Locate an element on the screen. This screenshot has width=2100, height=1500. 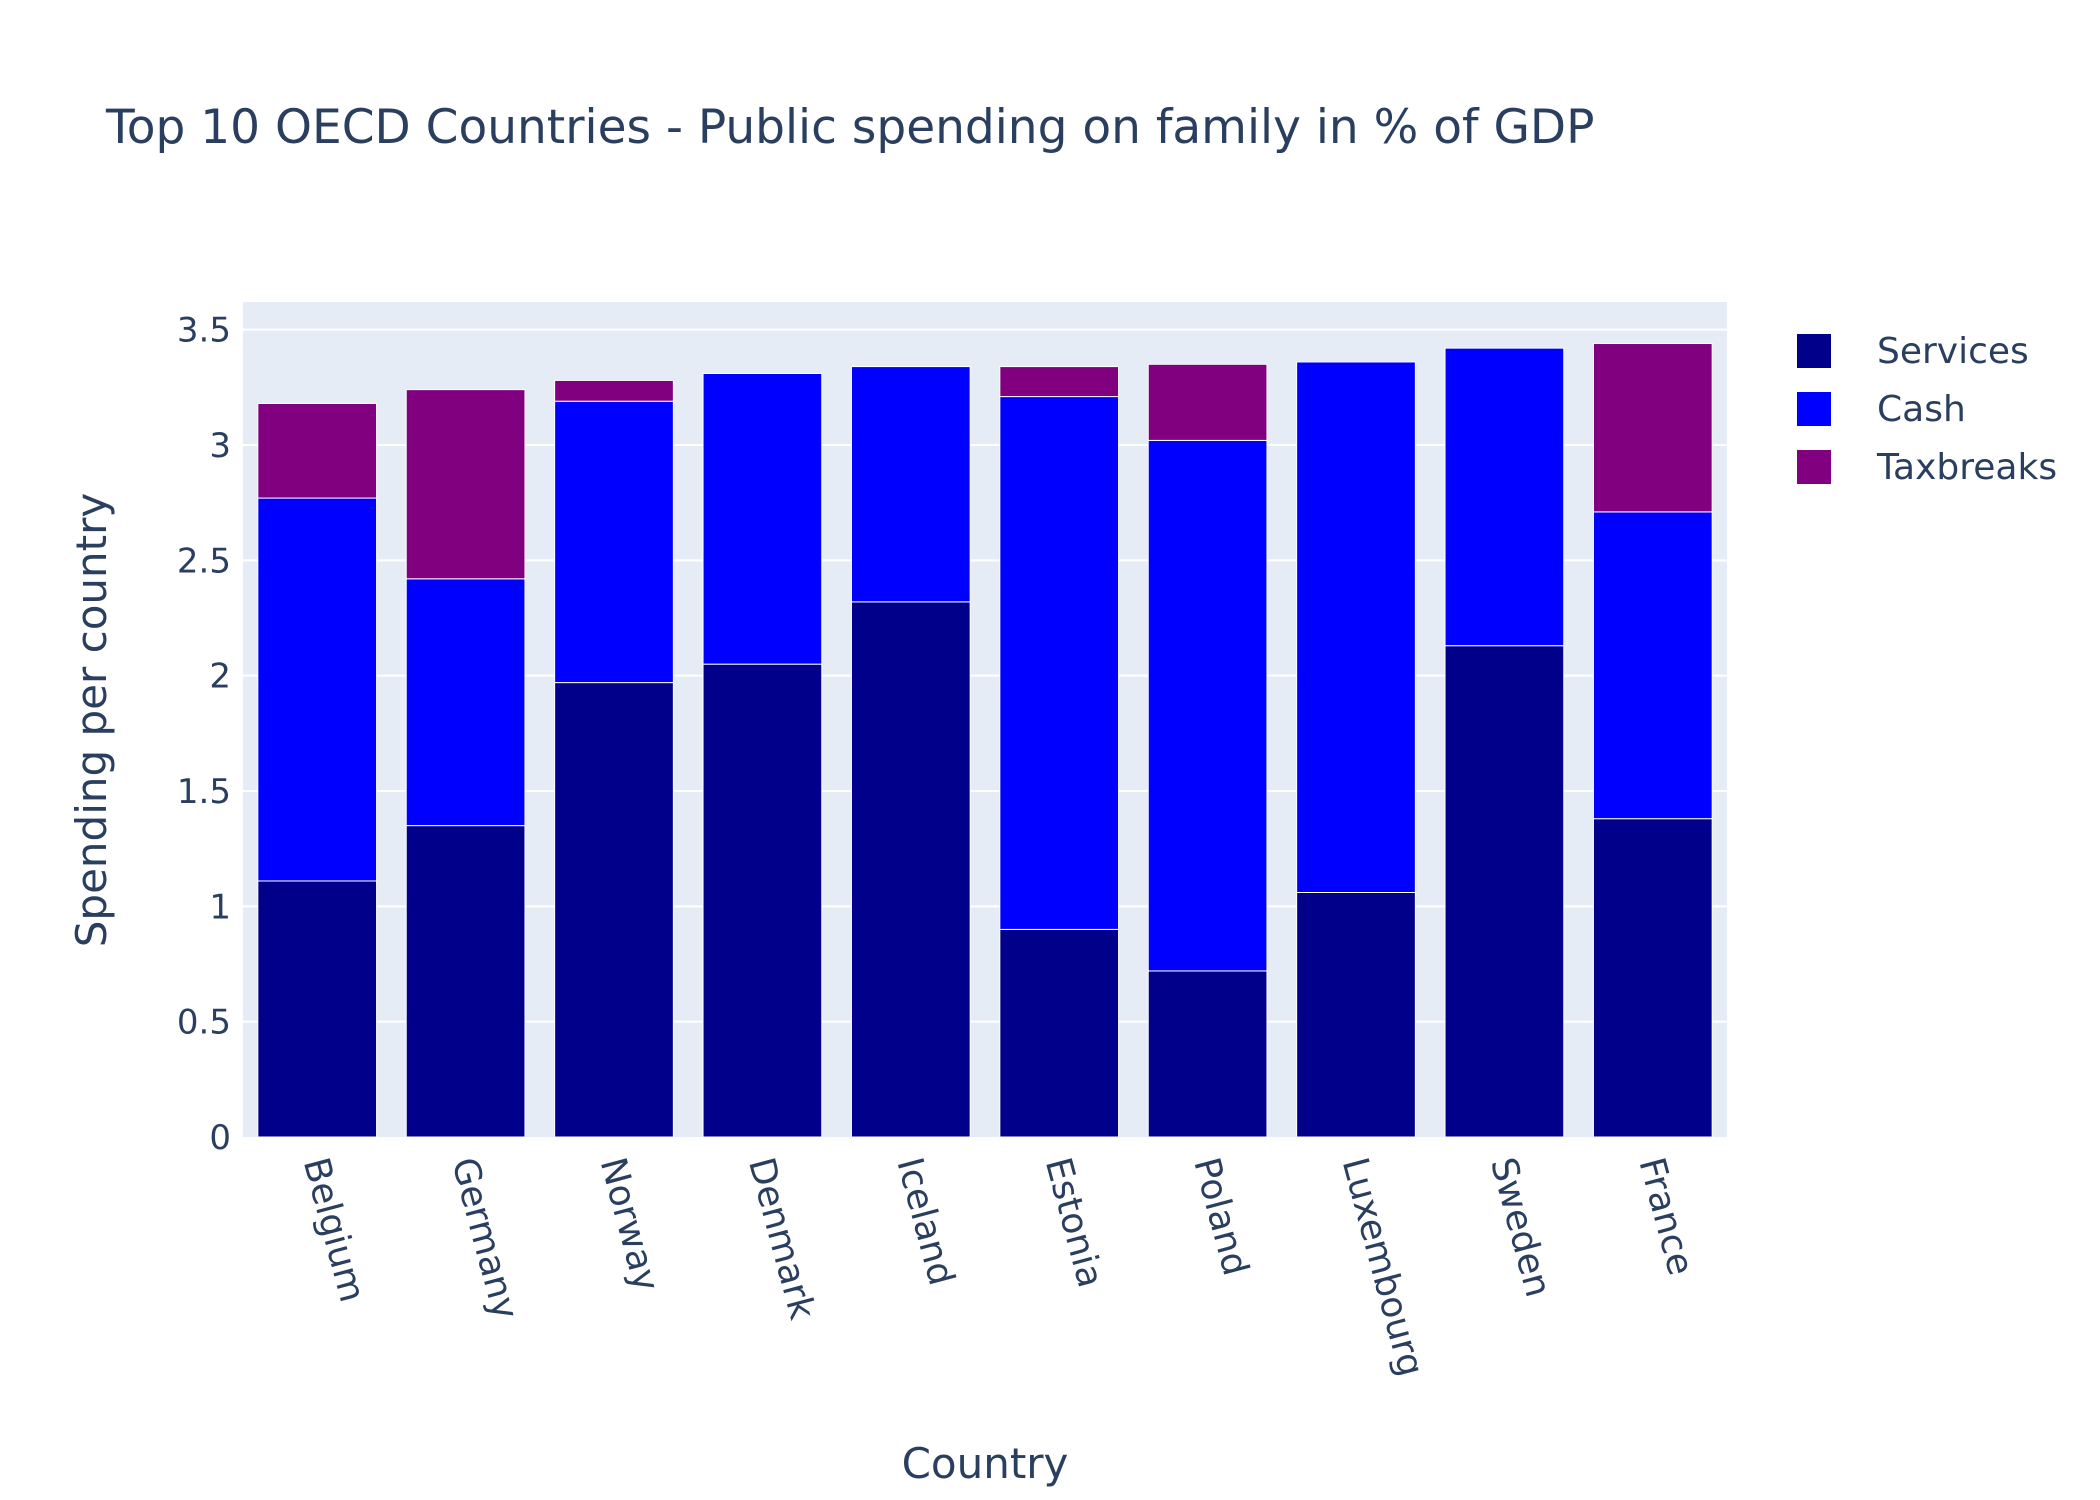
bar-cash-iceland is located at coordinates (910, 484).